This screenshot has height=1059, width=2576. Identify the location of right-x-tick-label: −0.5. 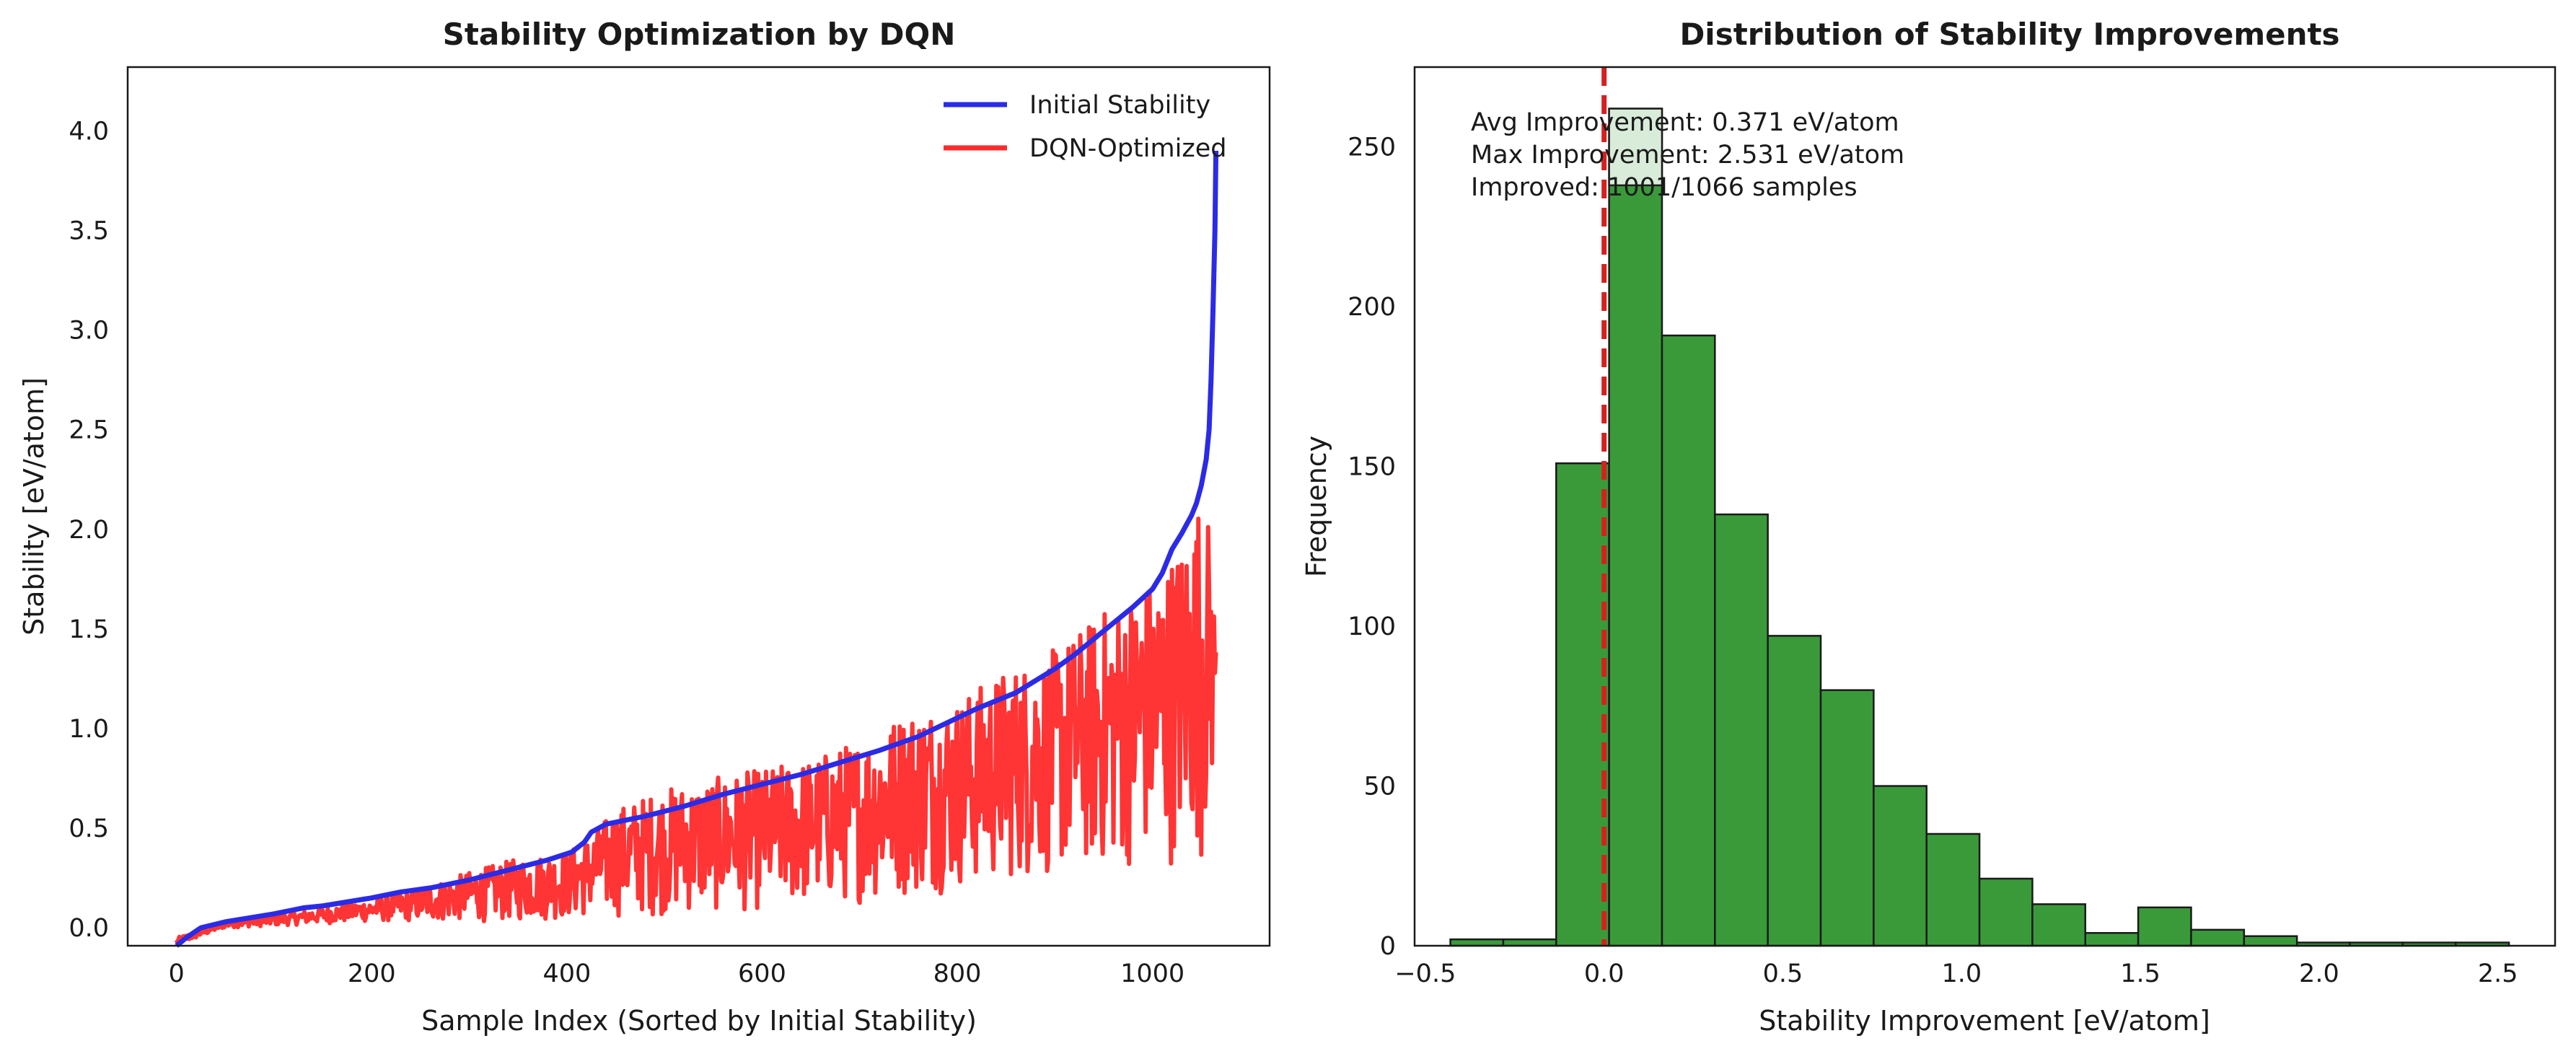
(1425, 973).